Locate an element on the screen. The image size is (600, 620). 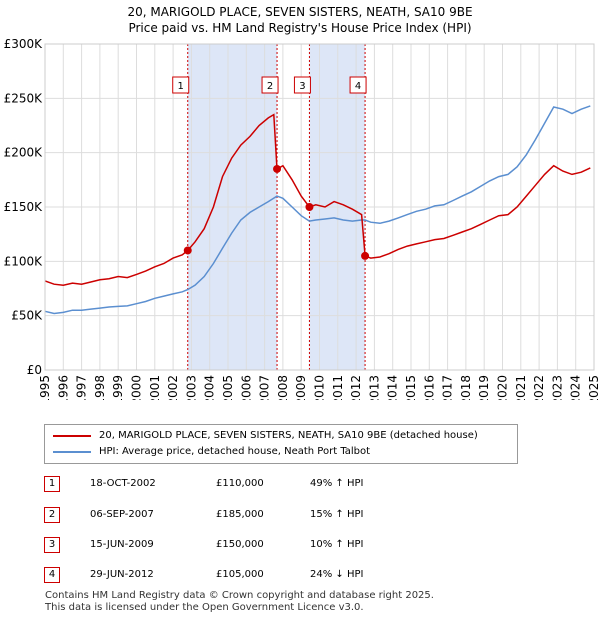
transaction-date: 15-JUN-2009 is located at coordinates (122, 544).